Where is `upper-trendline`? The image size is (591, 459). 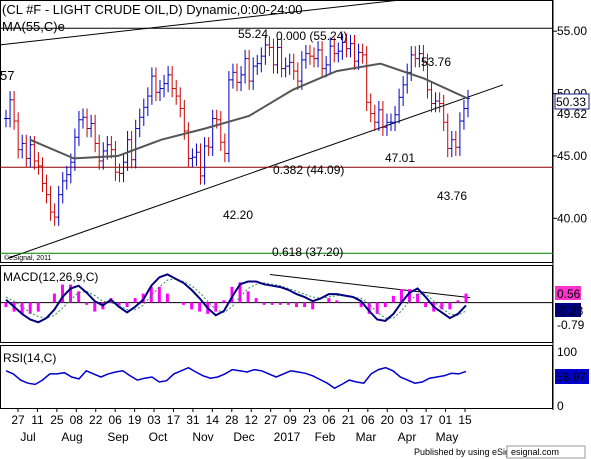 upper-trendline is located at coordinates (202, 23).